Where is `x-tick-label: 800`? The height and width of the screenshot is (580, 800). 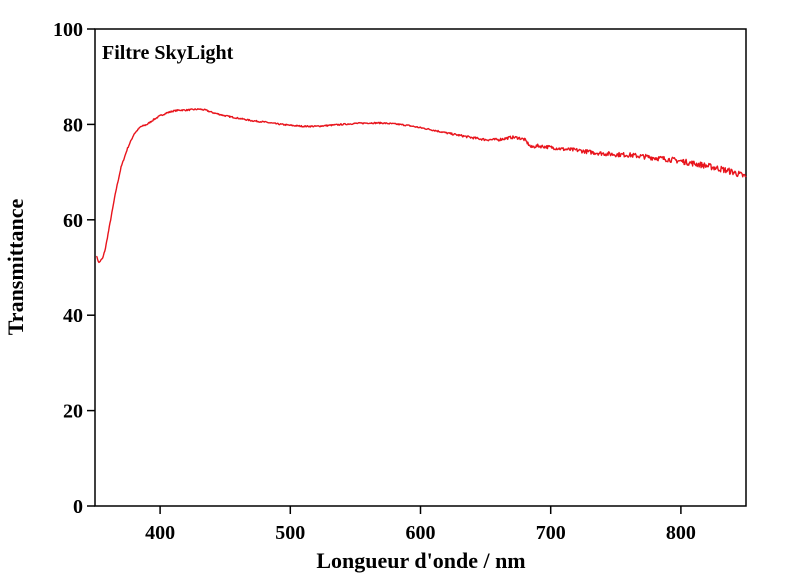
x-tick-label: 800 is located at coordinates (681, 533).